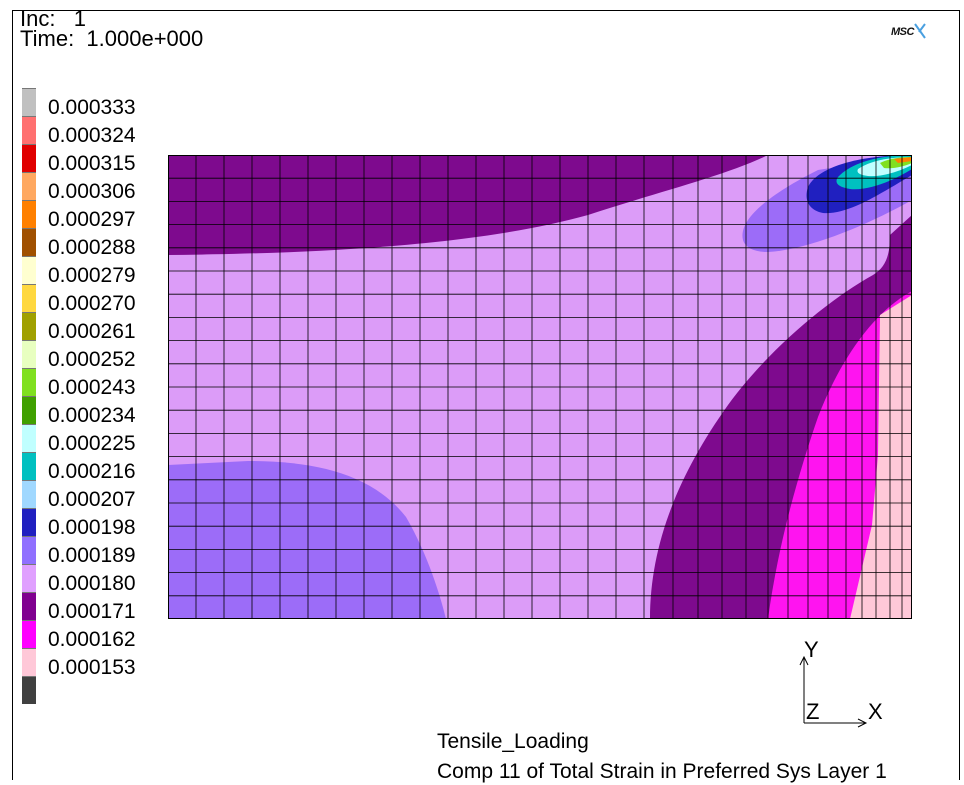 This screenshot has width=964, height=785. What do you see at coordinates (833, 691) in the screenshot?
I see `axis-triad-svg` at bounding box center [833, 691].